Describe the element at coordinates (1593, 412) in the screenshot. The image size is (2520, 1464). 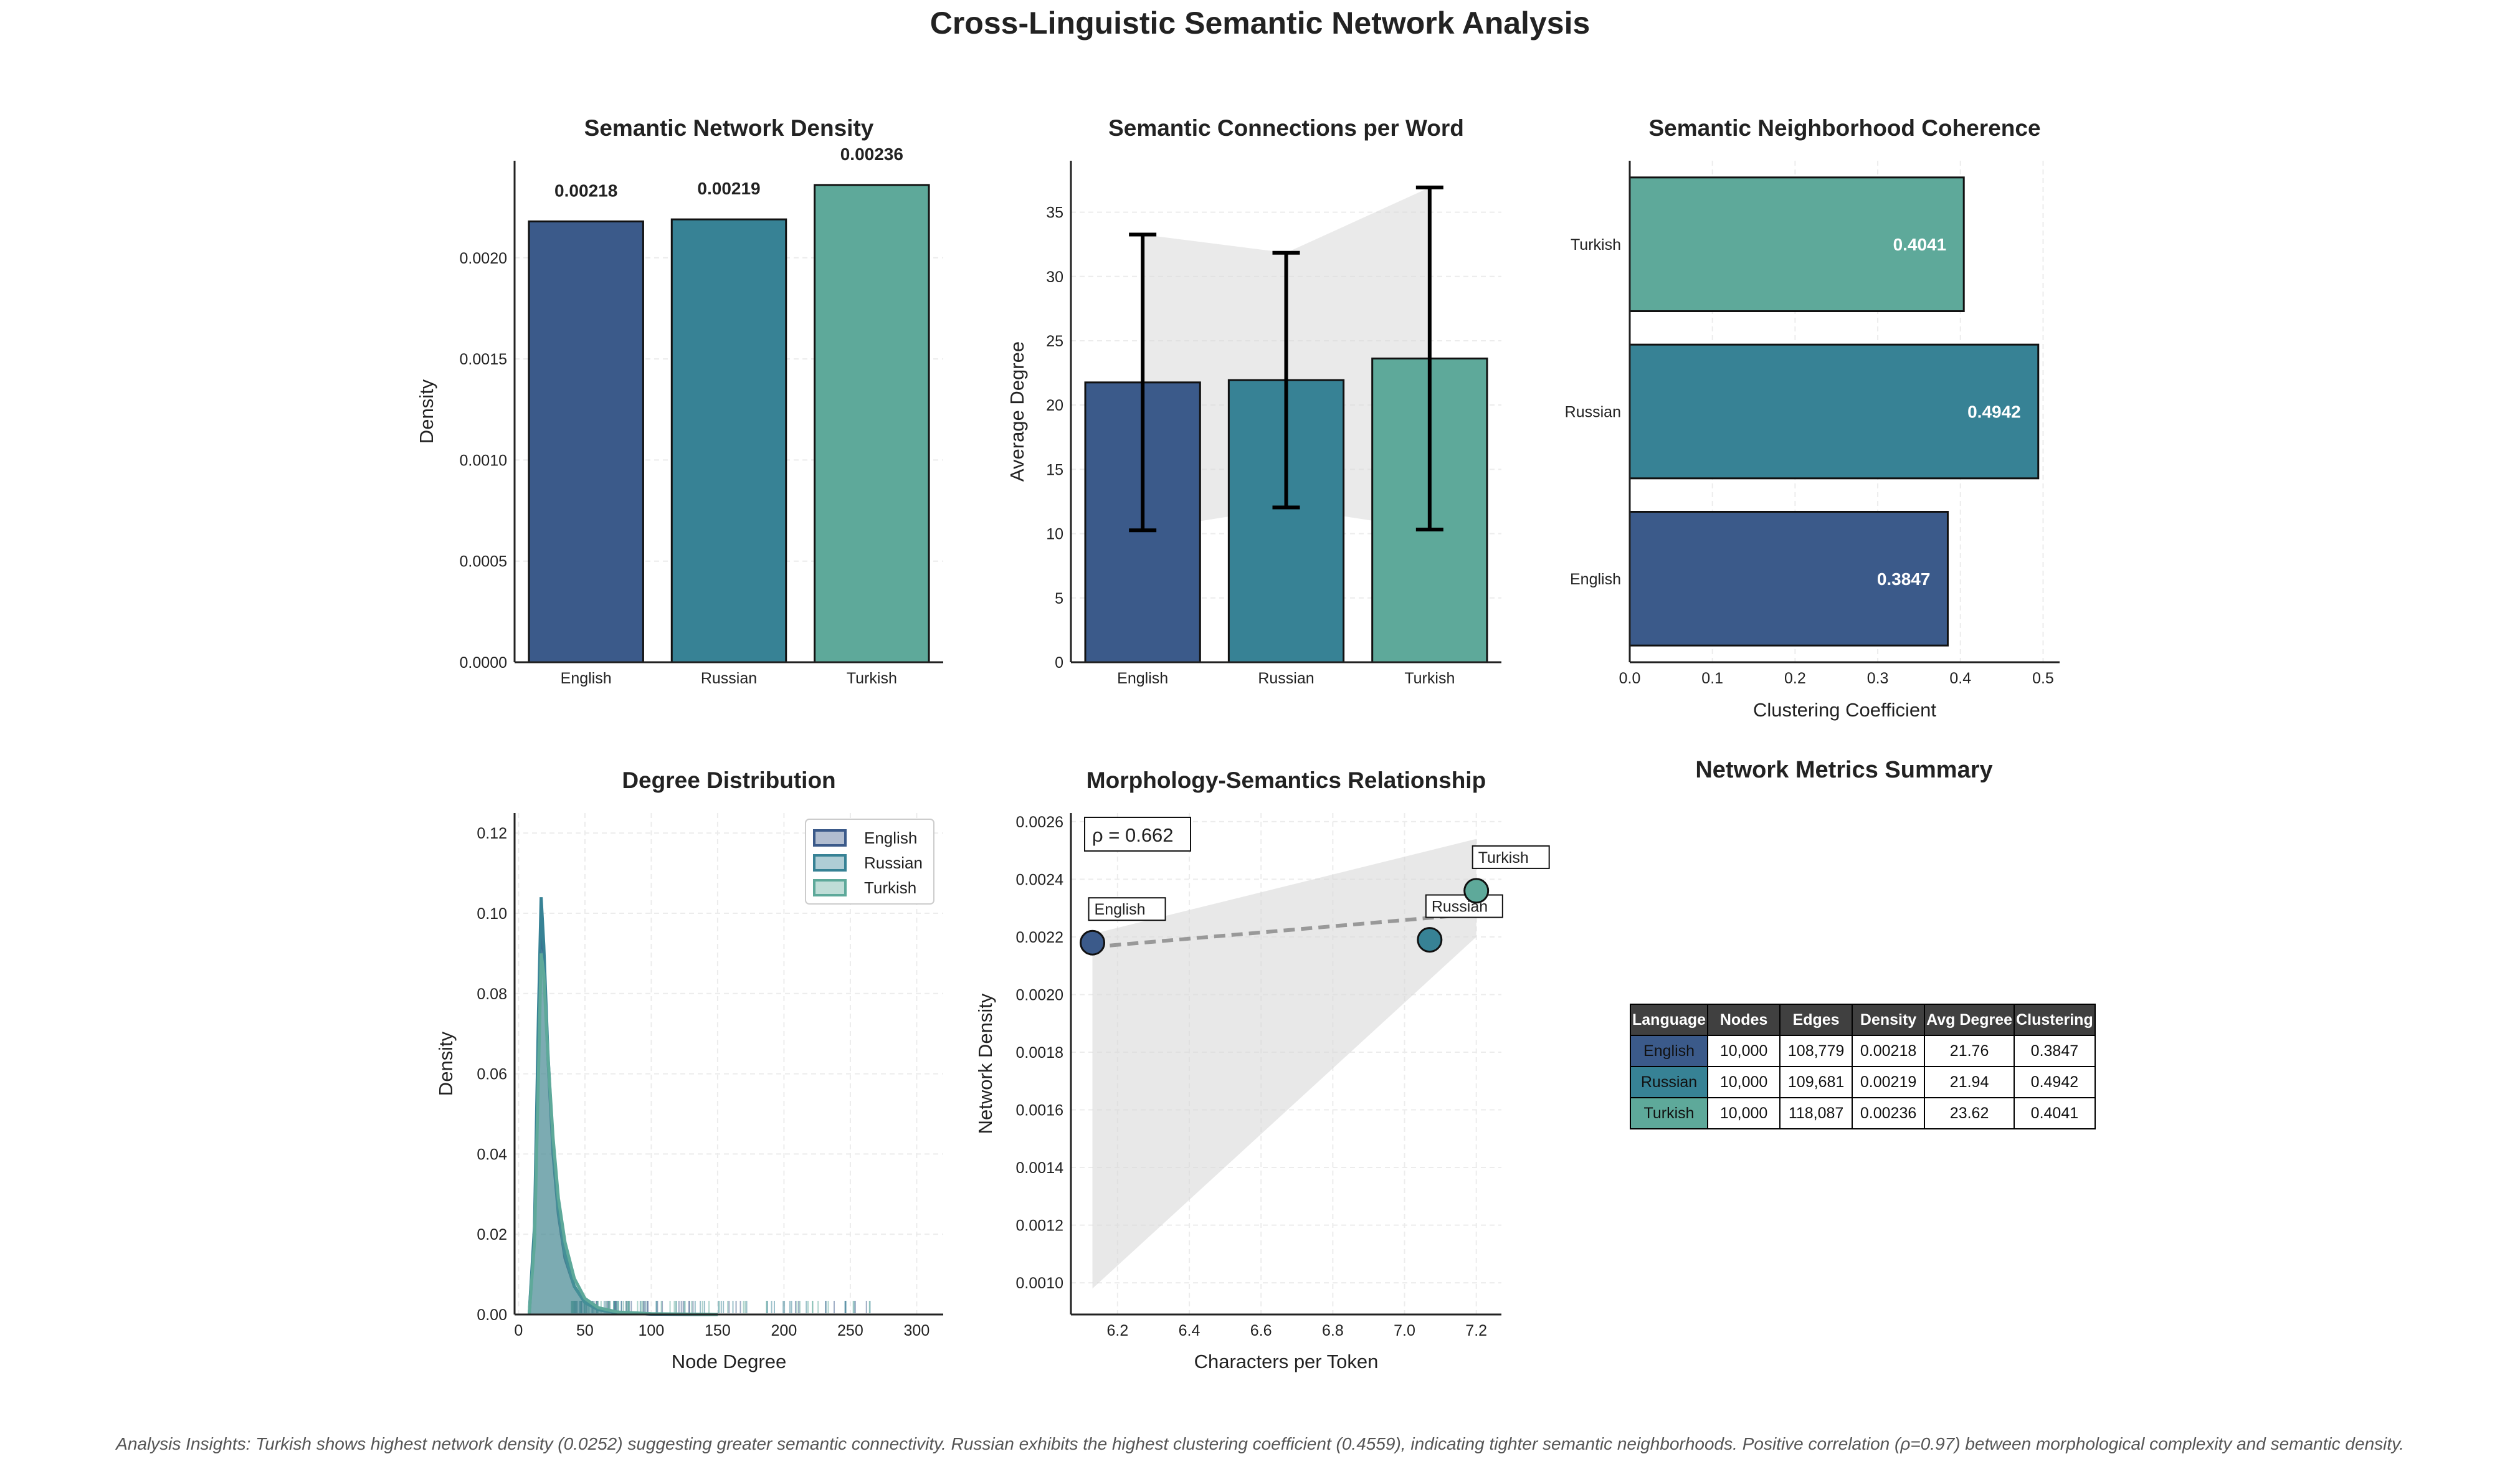
I see `clustering-y-tick-label: Russian` at that location.